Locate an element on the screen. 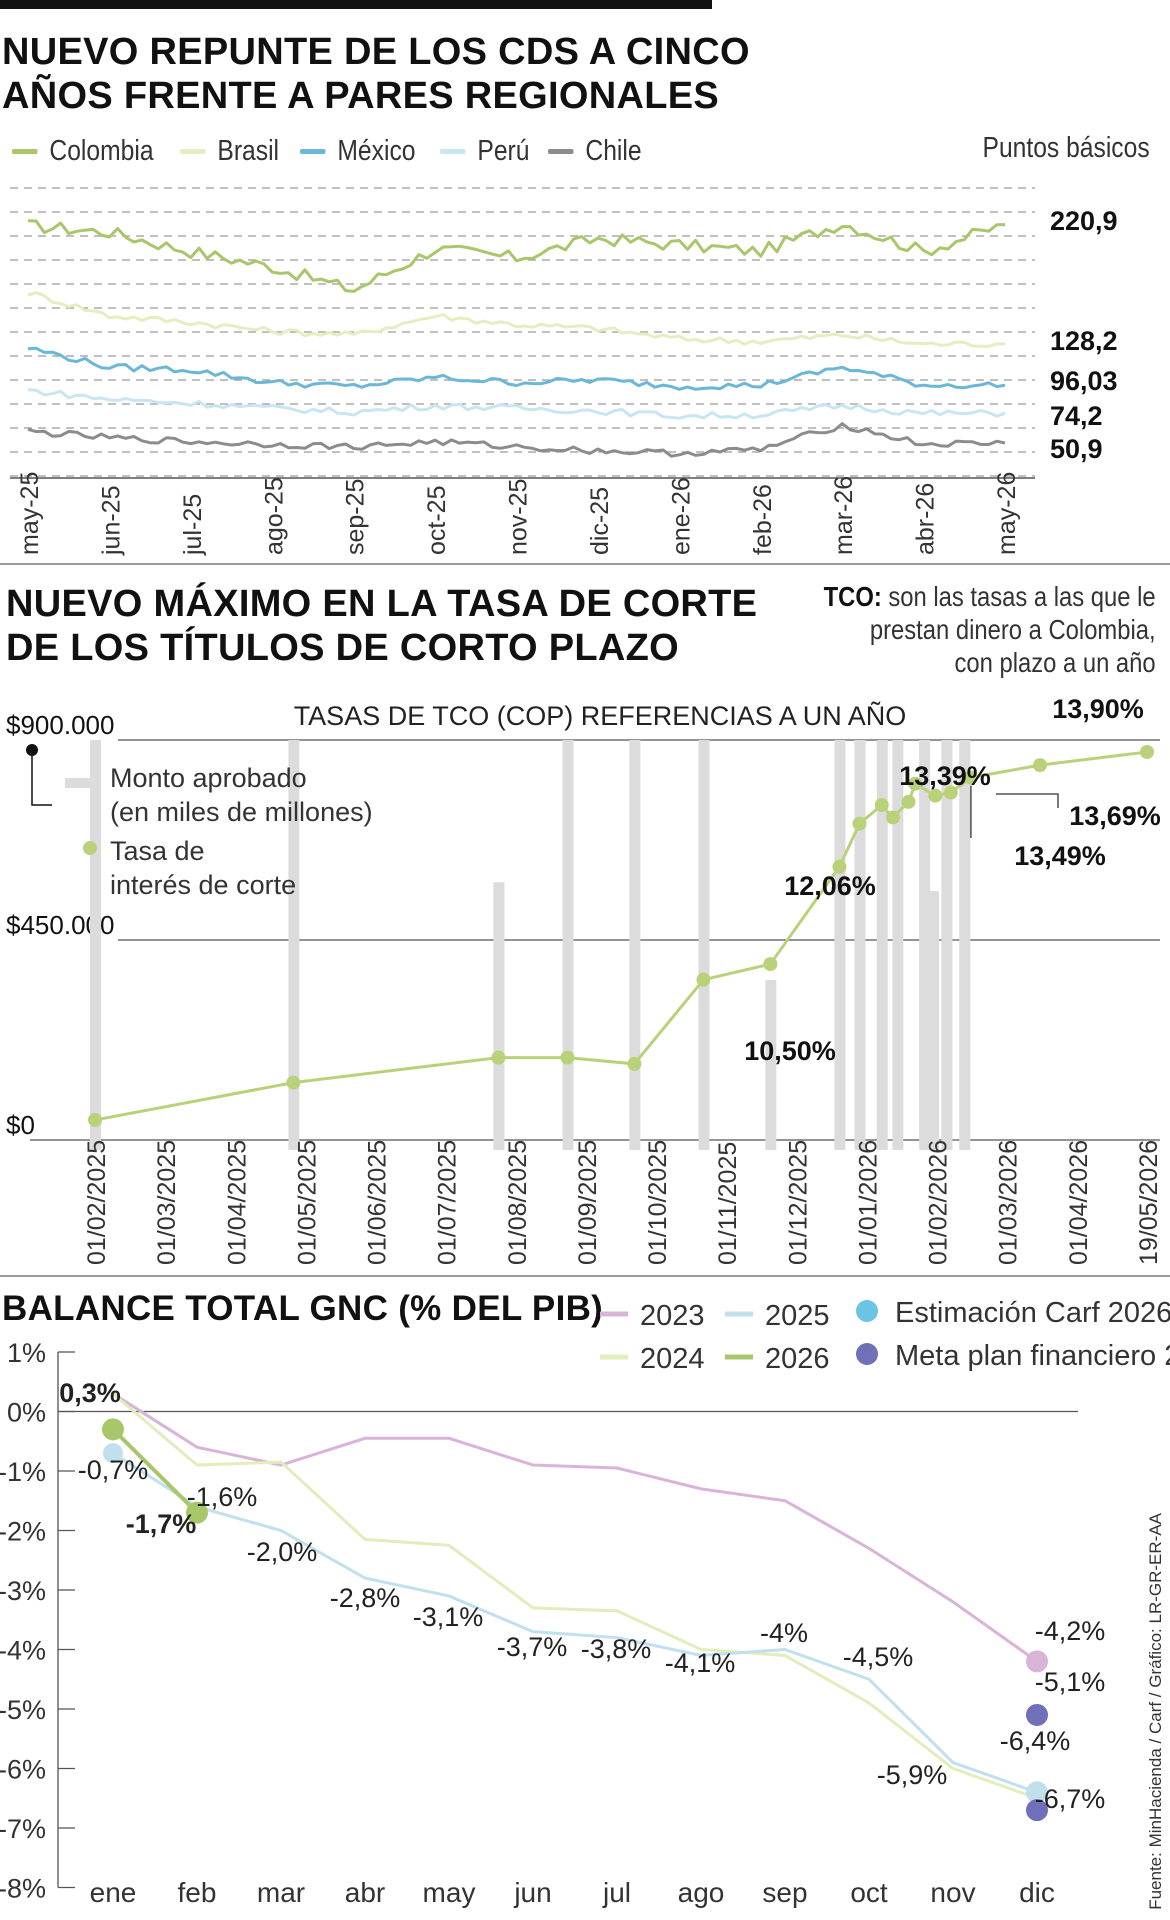 This screenshot has width=1170, height=1920. x-tick-label: may-25 is located at coordinates (30, 513).